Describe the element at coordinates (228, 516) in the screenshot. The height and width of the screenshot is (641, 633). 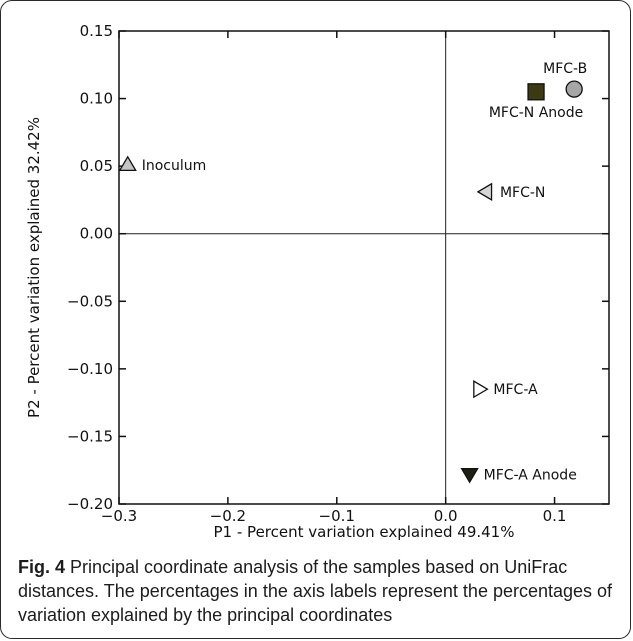
I see `x-tick-label: −0.2` at that location.